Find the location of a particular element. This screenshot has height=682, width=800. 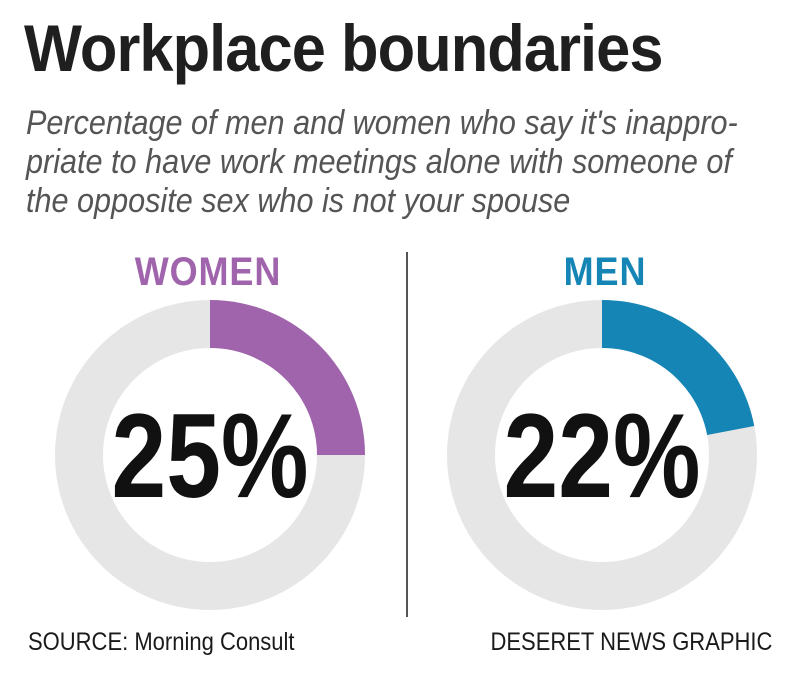

women-percentage-label: 25% is located at coordinates (210, 456).